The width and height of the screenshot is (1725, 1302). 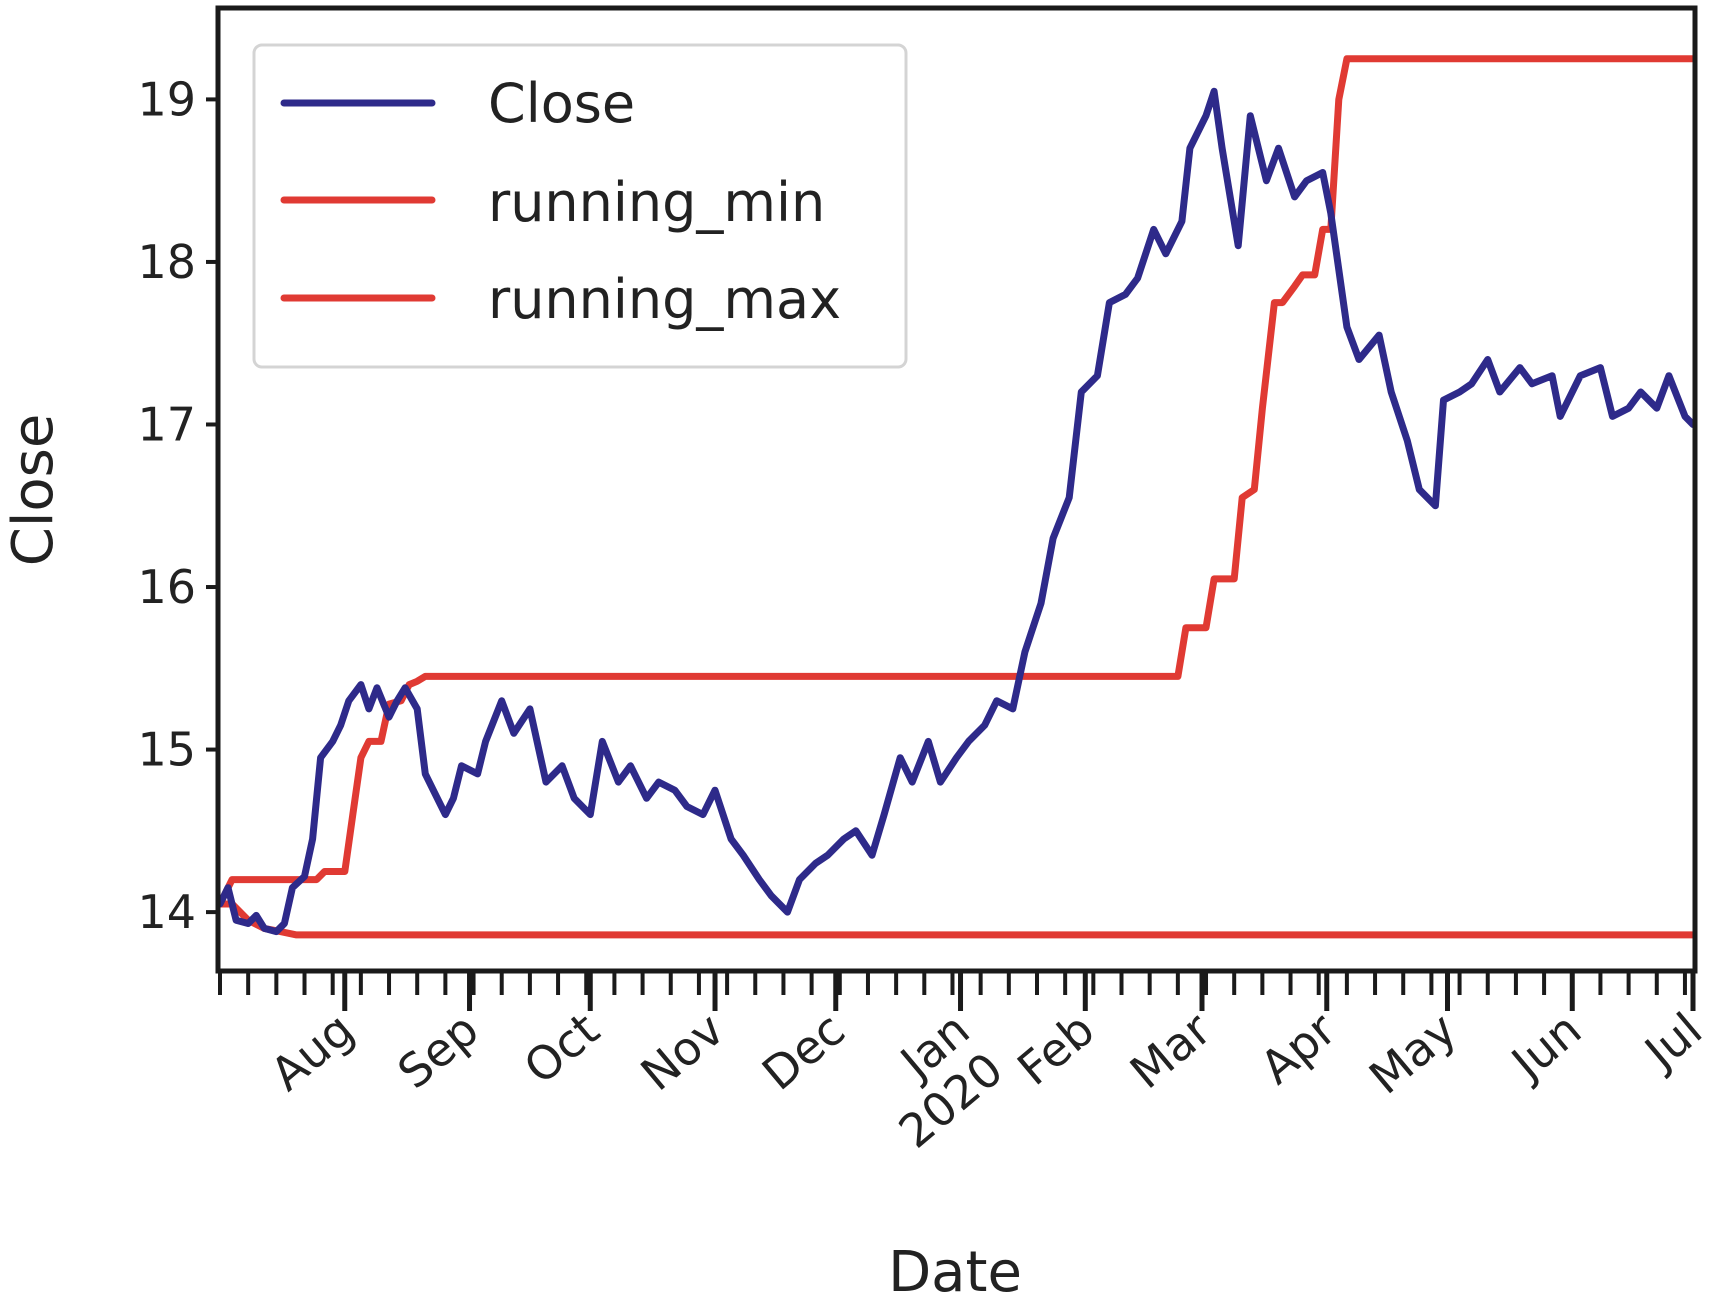 I want to click on x-tick-label: May, so click(x=1413, y=1053).